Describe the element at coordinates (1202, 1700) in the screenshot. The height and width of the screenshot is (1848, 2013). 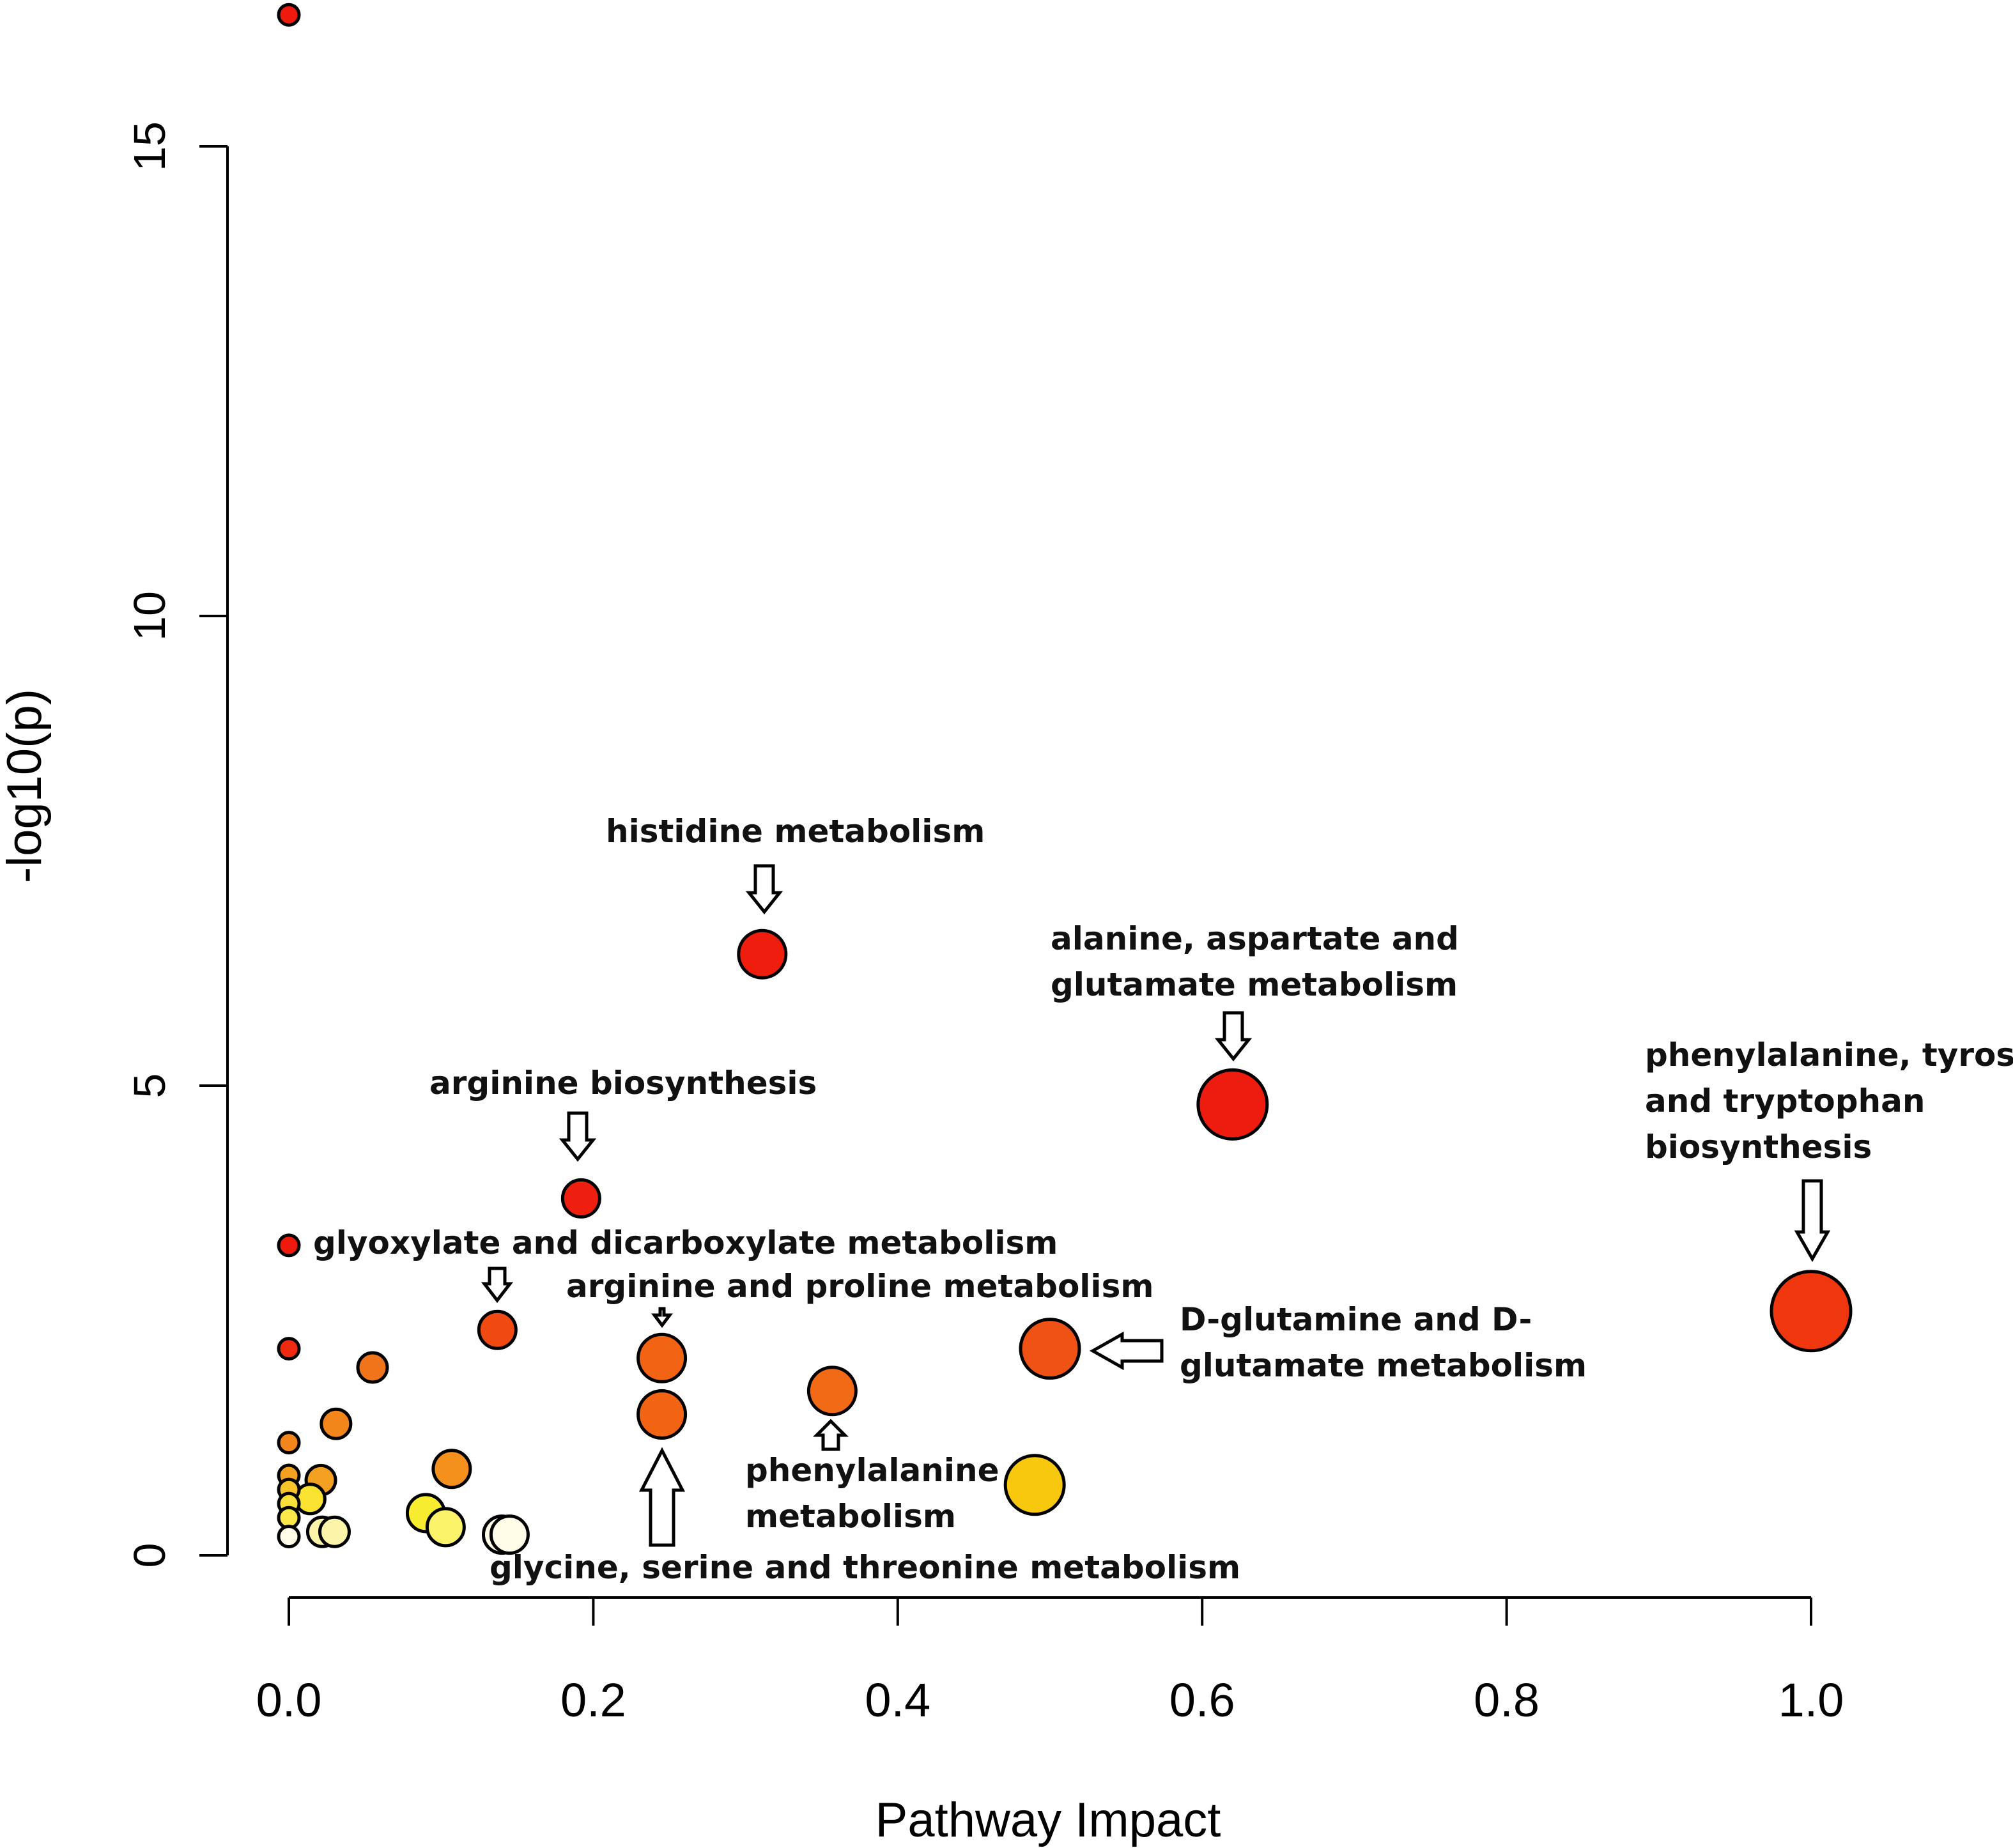
I see `x-tick-label: 0.6` at that location.